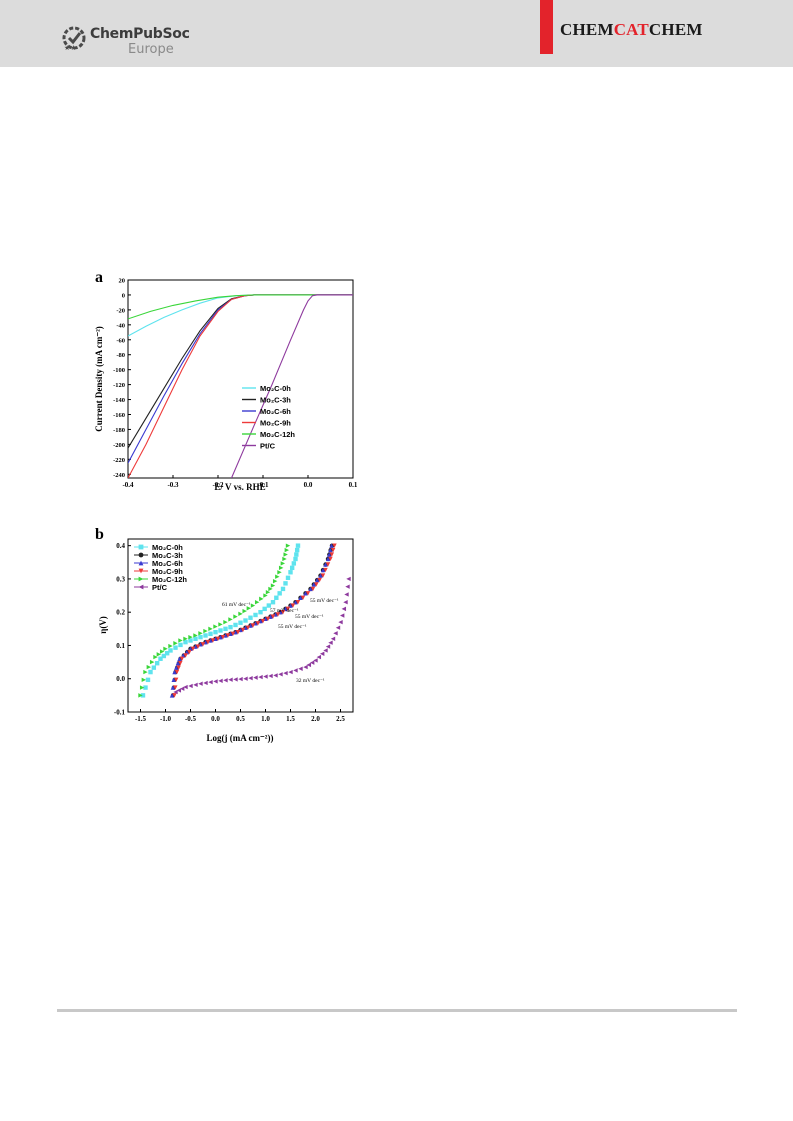  I want to click on y-tick-label: -40, so click(120, 325).